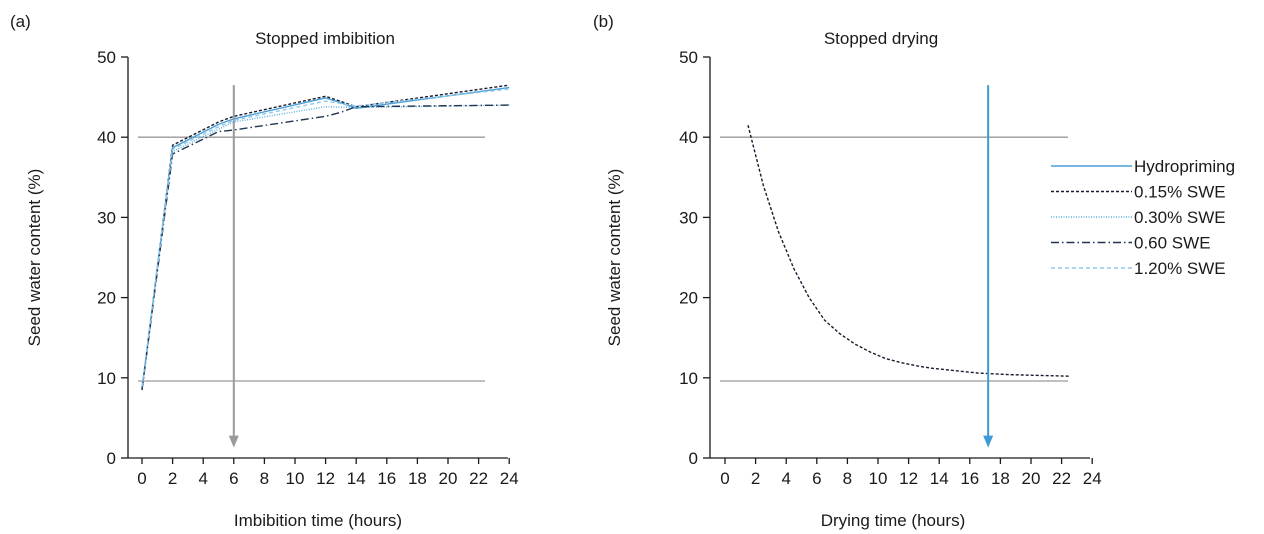 The width and height of the screenshot is (1264, 534). What do you see at coordinates (20, 21) in the screenshot?
I see `panel-label: (a)` at bounding box center [20, 21].